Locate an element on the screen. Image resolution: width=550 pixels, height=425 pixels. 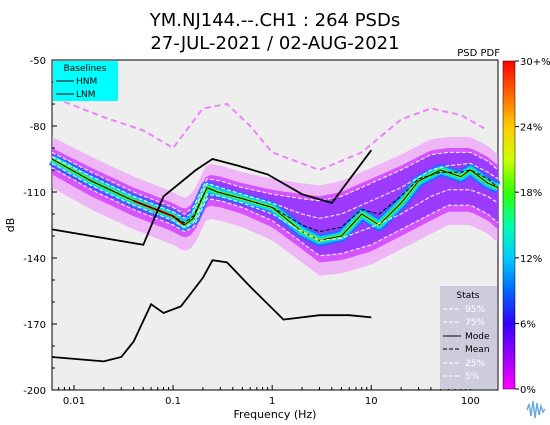
stats-legend: Stats 95% 75% Mode Mean 25% 5% is located at coordinates (468, 337).